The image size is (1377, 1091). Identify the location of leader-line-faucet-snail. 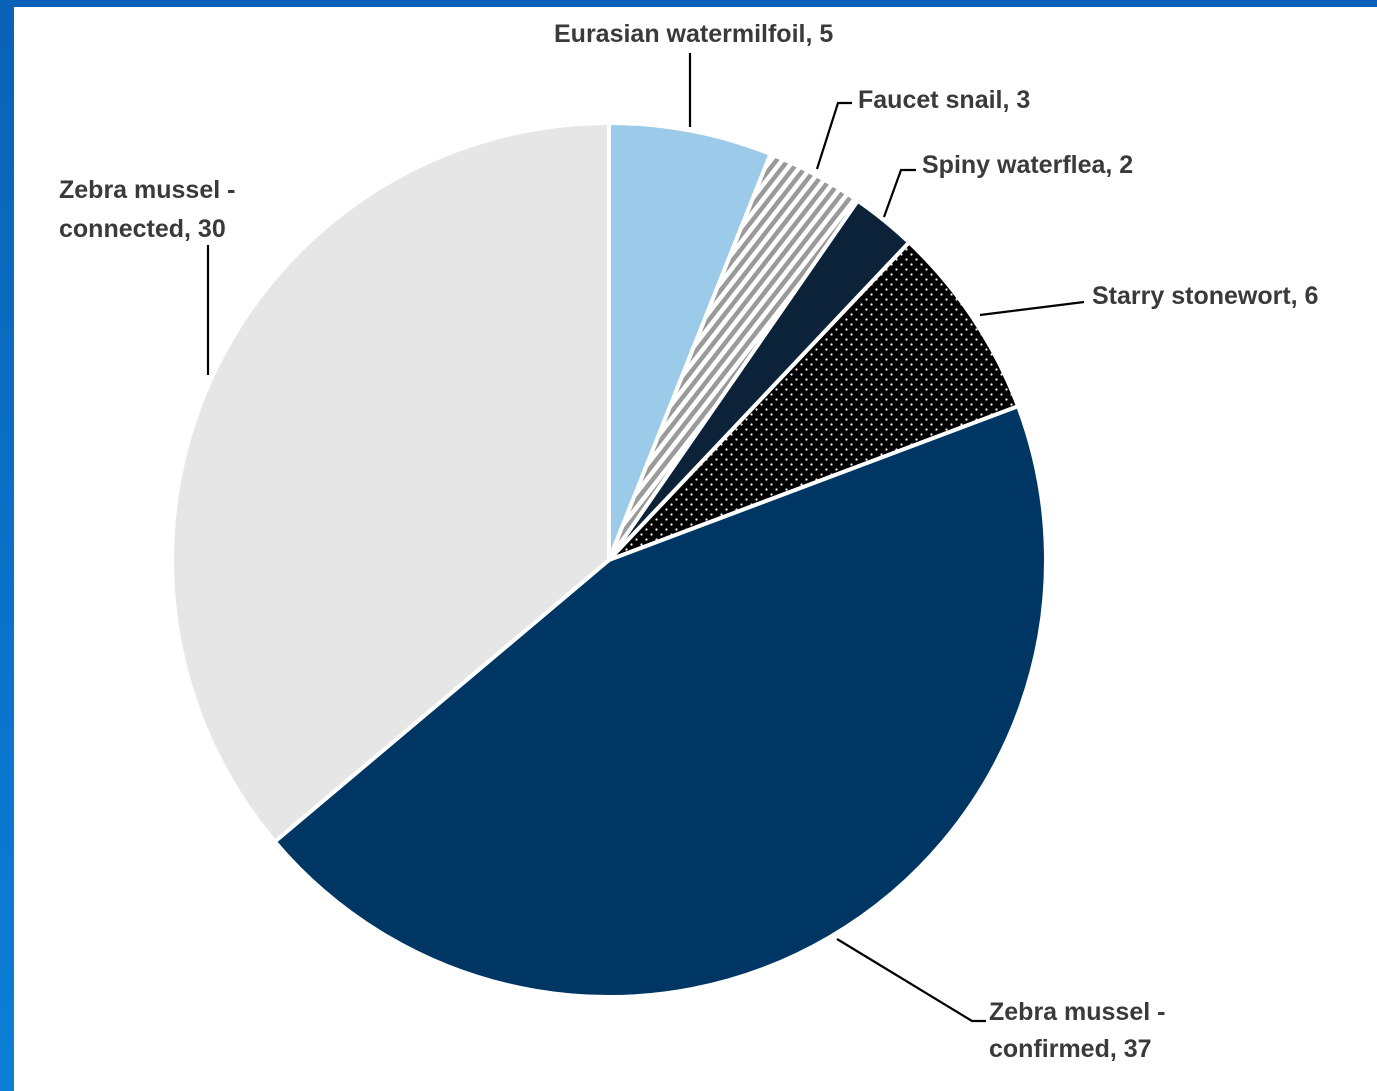
(833, 135).